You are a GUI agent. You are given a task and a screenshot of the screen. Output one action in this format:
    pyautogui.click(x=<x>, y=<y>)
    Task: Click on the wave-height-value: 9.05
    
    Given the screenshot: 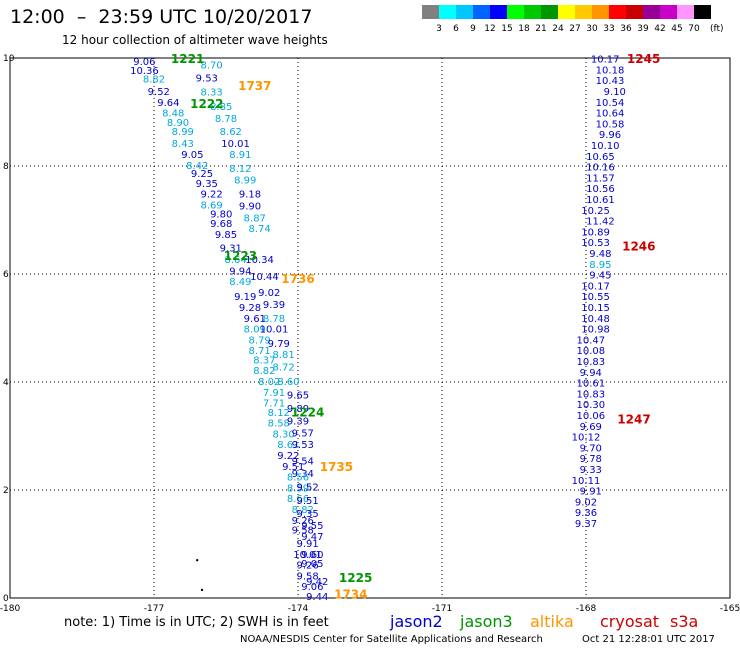 What is the action you would take?
    pyautogui.click(x=312, y=564)
    